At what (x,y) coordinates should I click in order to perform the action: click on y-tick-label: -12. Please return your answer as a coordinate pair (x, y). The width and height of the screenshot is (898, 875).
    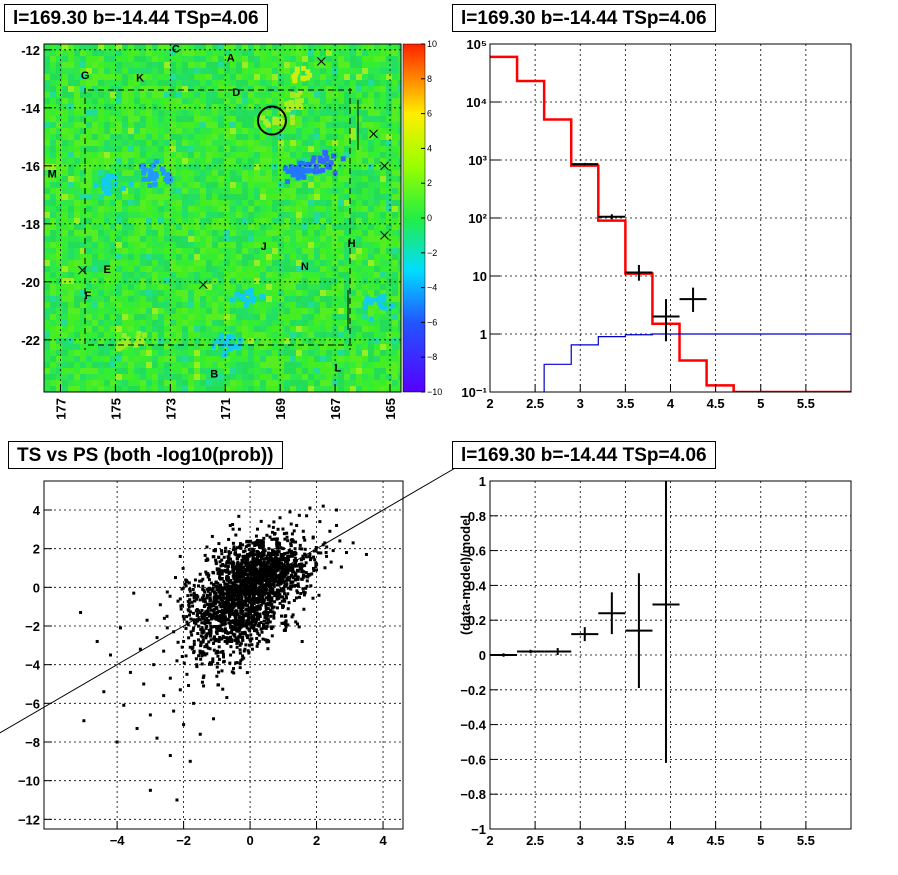
    Looking at the image, I should click on (30, 50).